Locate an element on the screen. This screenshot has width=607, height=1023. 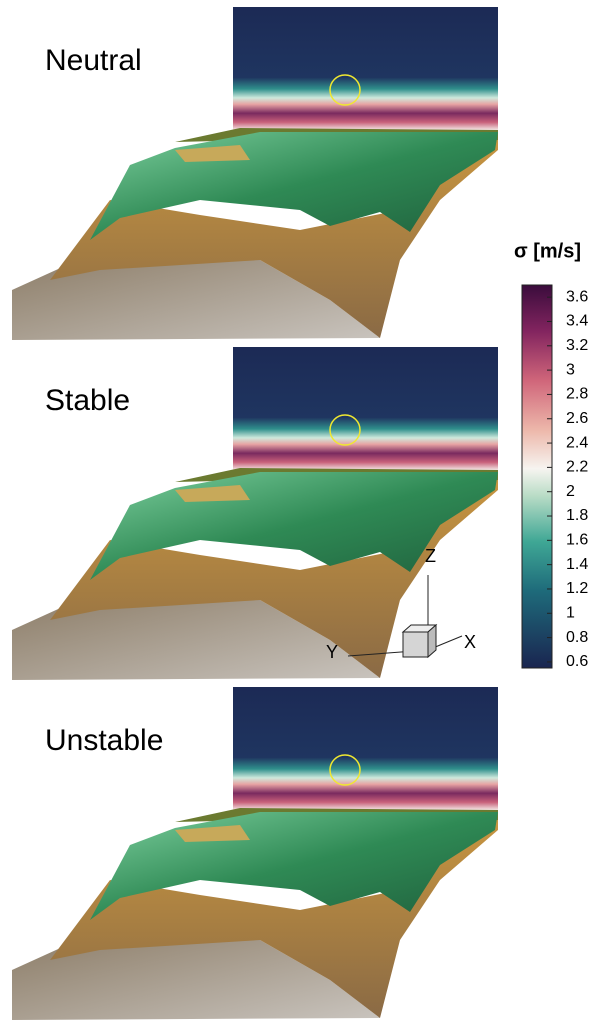
colorbar-tick-label: 3 is located at coordinates (570, 369).